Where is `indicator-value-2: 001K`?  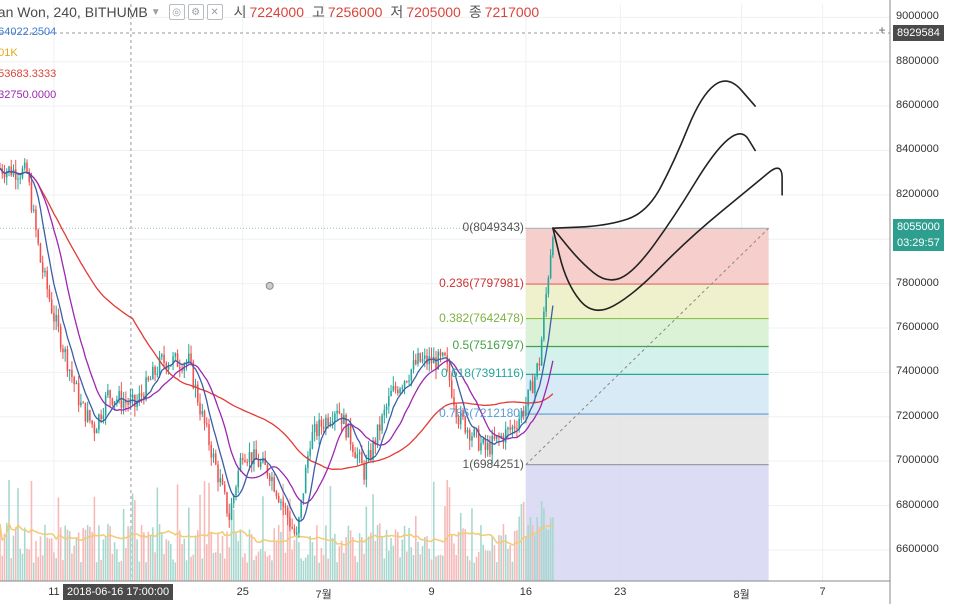 indicator-value-2: 001K is located at coordinates (9, 53).